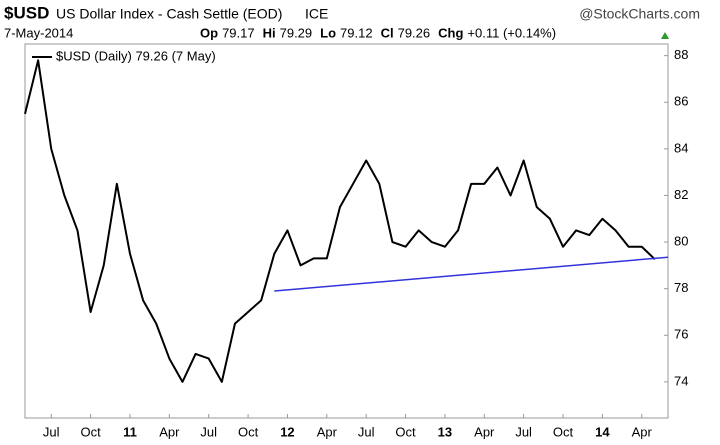  I want to click on quote-value: 79.17, so click(238, 32).